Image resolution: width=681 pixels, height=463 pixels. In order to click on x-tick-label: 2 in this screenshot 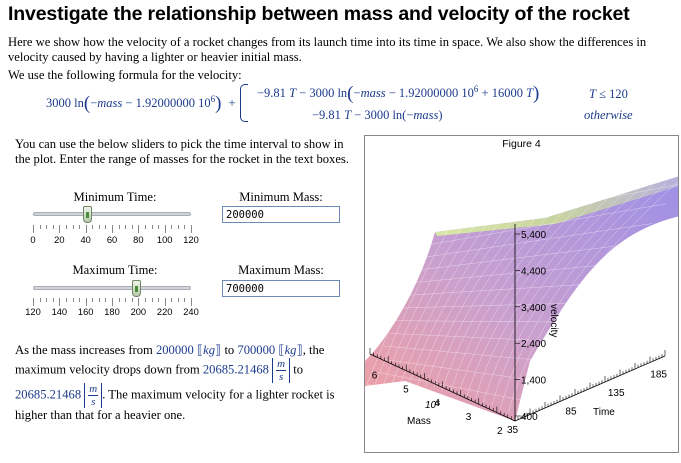, I will do `click(500, 431)`.